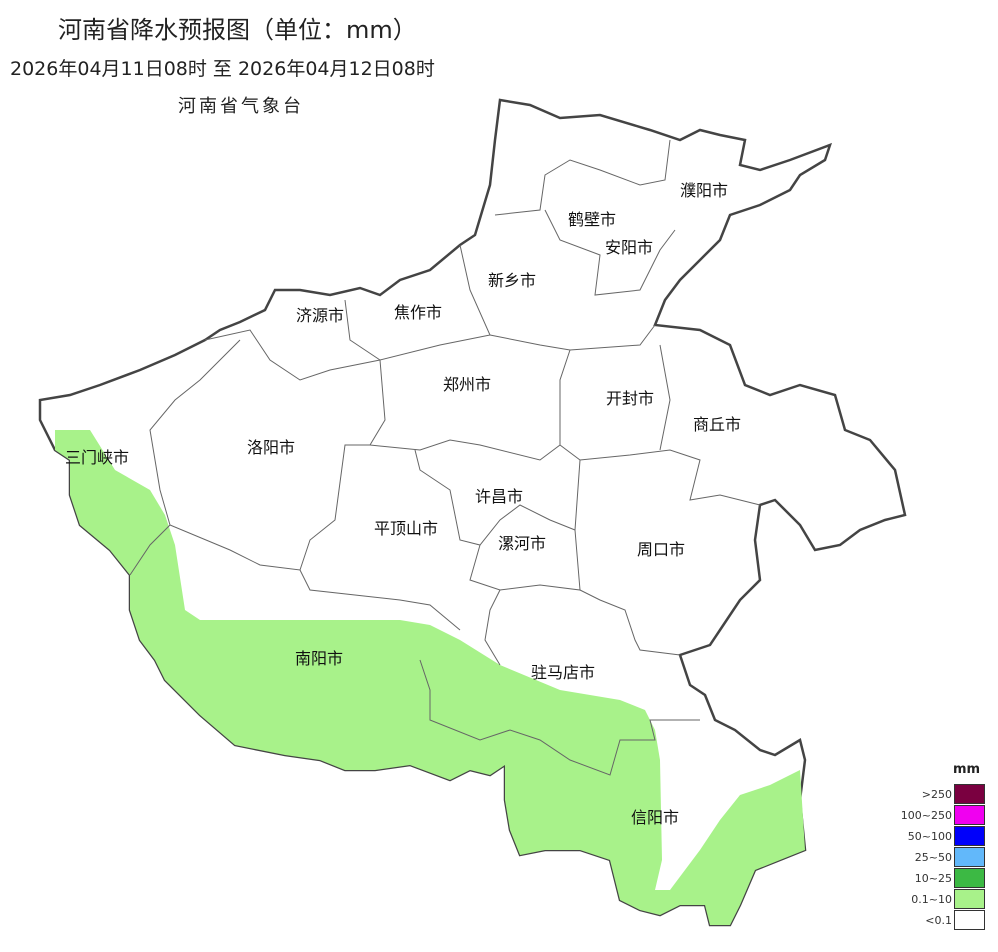  What do you see at coordinates (933, 878) in the screenshot?
I see `legend-label: 10~25` at bounding box center [933, 878].